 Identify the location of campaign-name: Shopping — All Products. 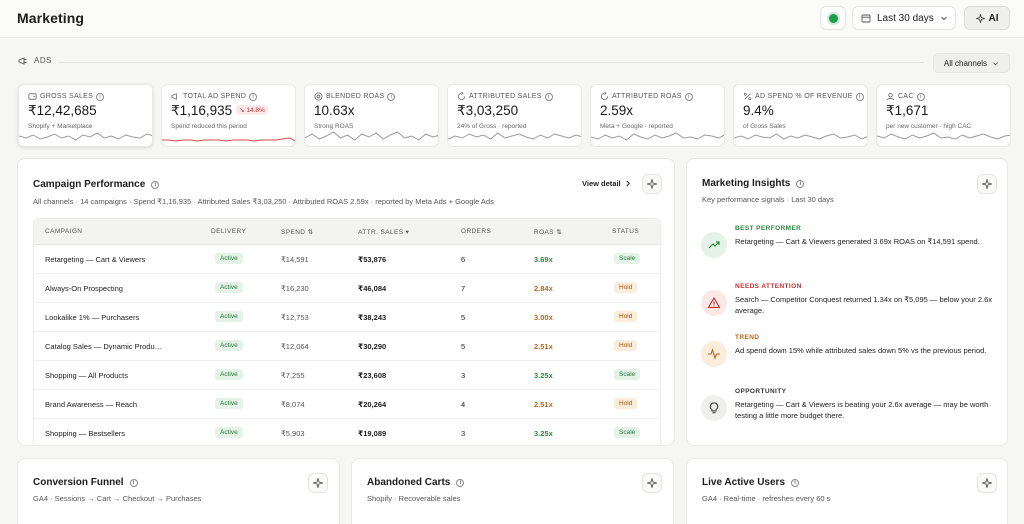
(86, 375).